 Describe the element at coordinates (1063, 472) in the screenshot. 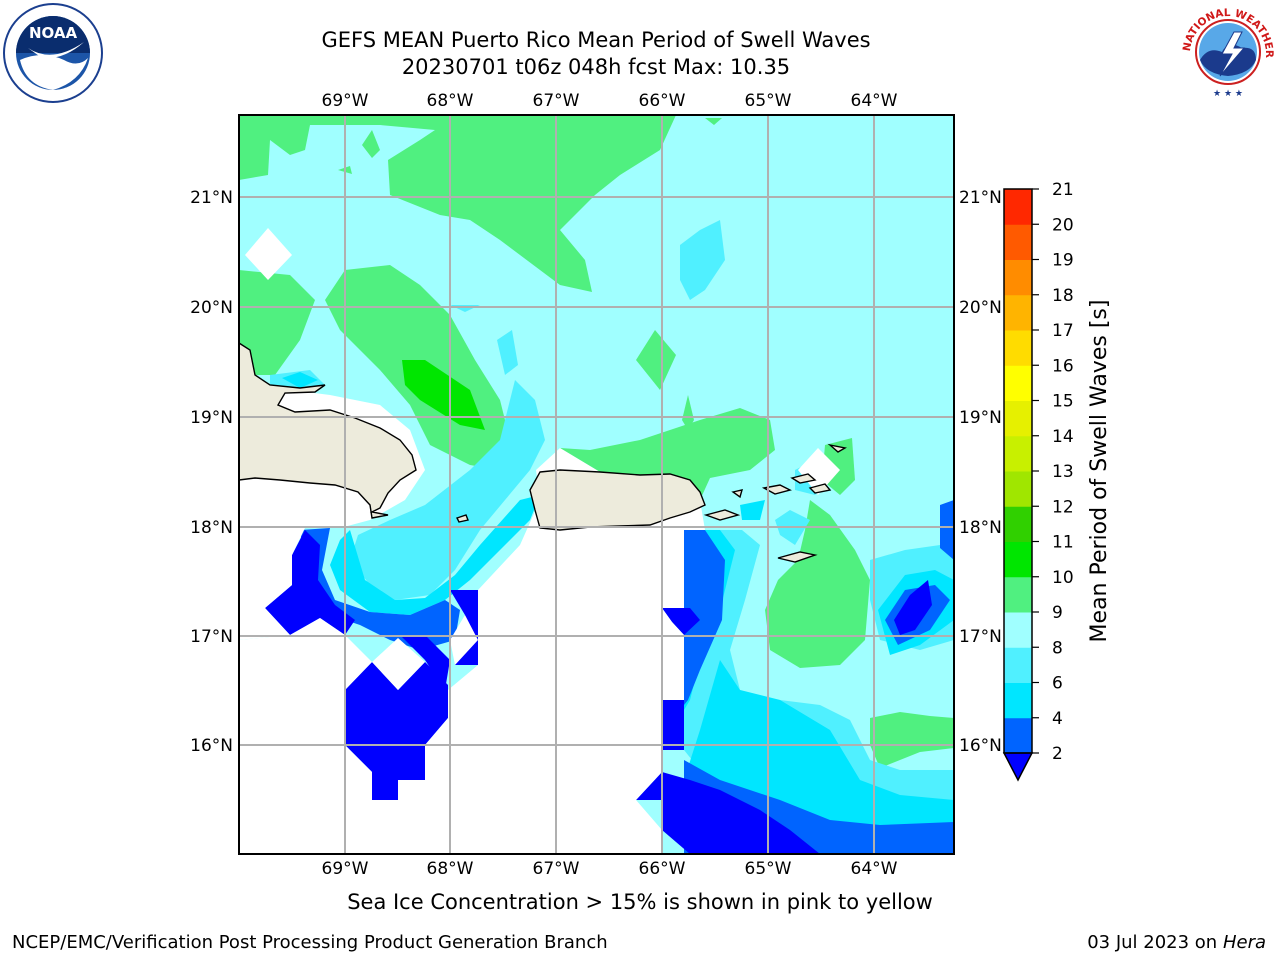

I see `colorbar-tick-label: 13` at that location.